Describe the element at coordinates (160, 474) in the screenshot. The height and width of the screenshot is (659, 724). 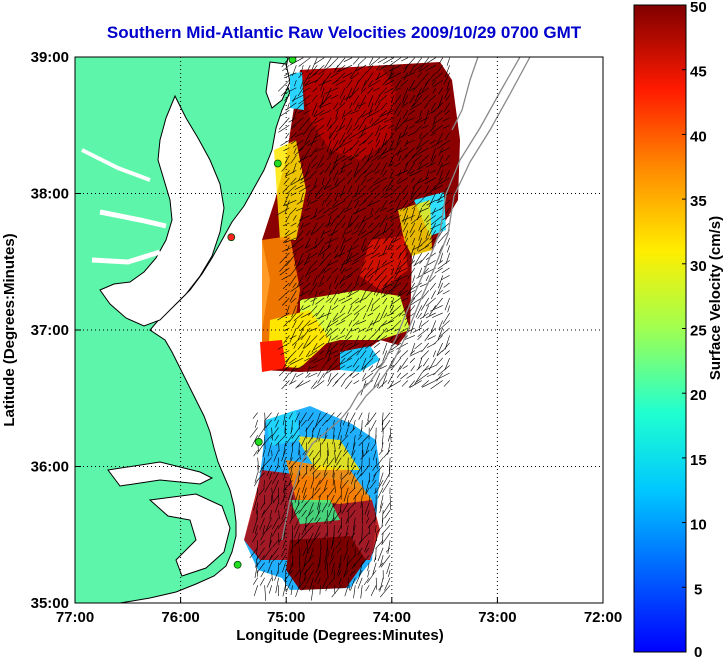
I see `albemarle-sound` at that location.